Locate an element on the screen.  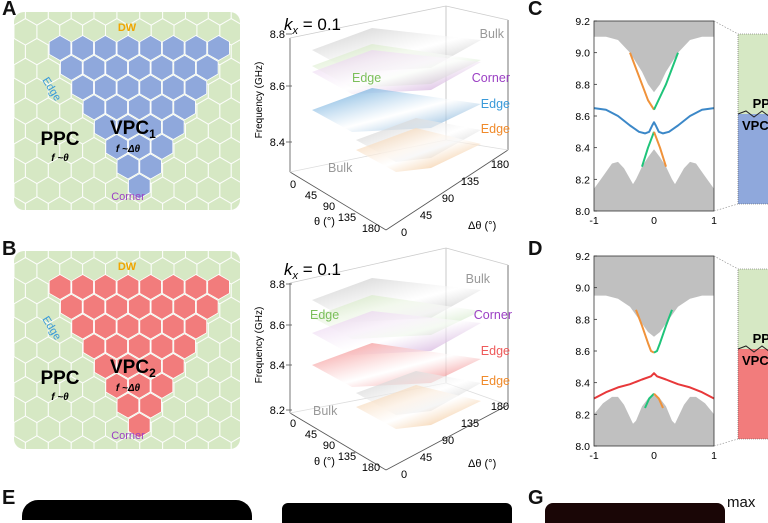
panel-label-e: E is located at coordinates (9, 498).